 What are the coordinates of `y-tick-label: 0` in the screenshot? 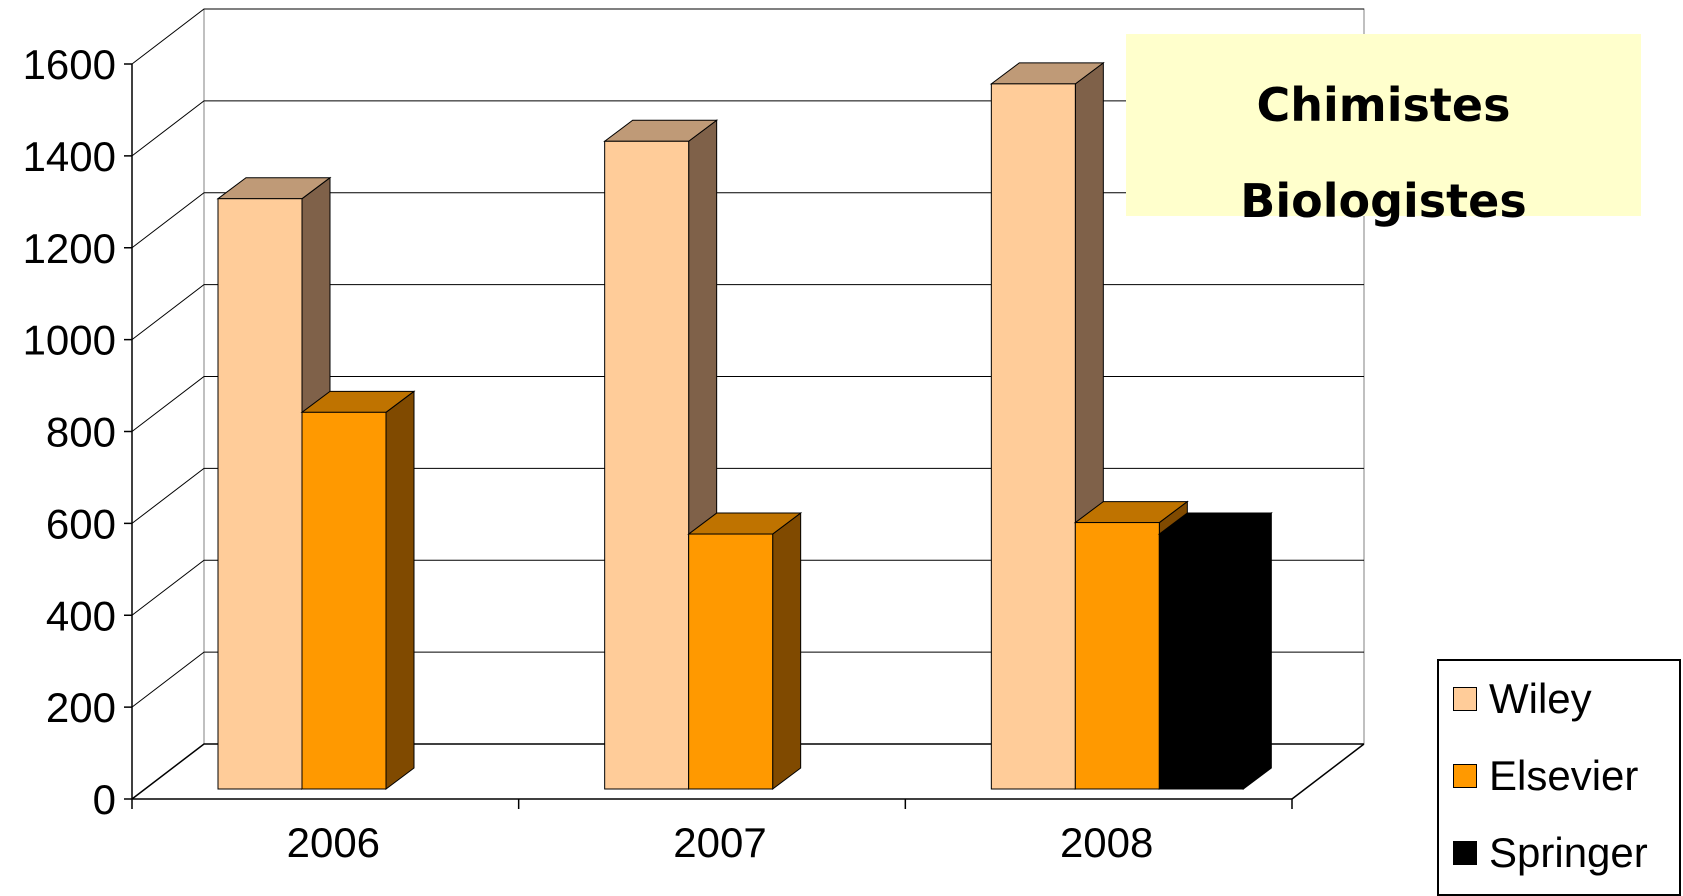 It's located at (104, 799).